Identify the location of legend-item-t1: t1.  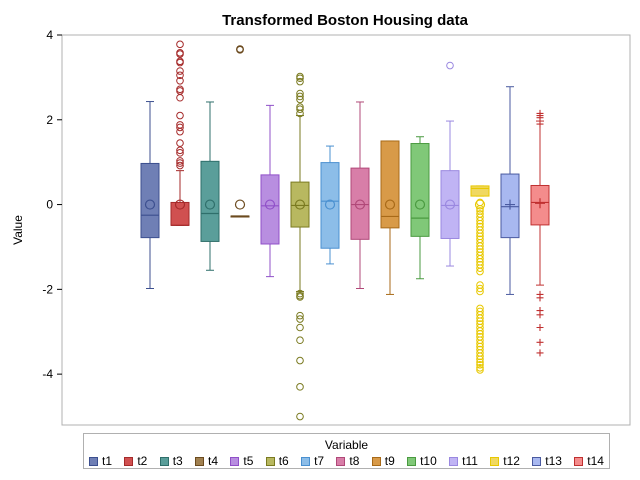
(100, 461).